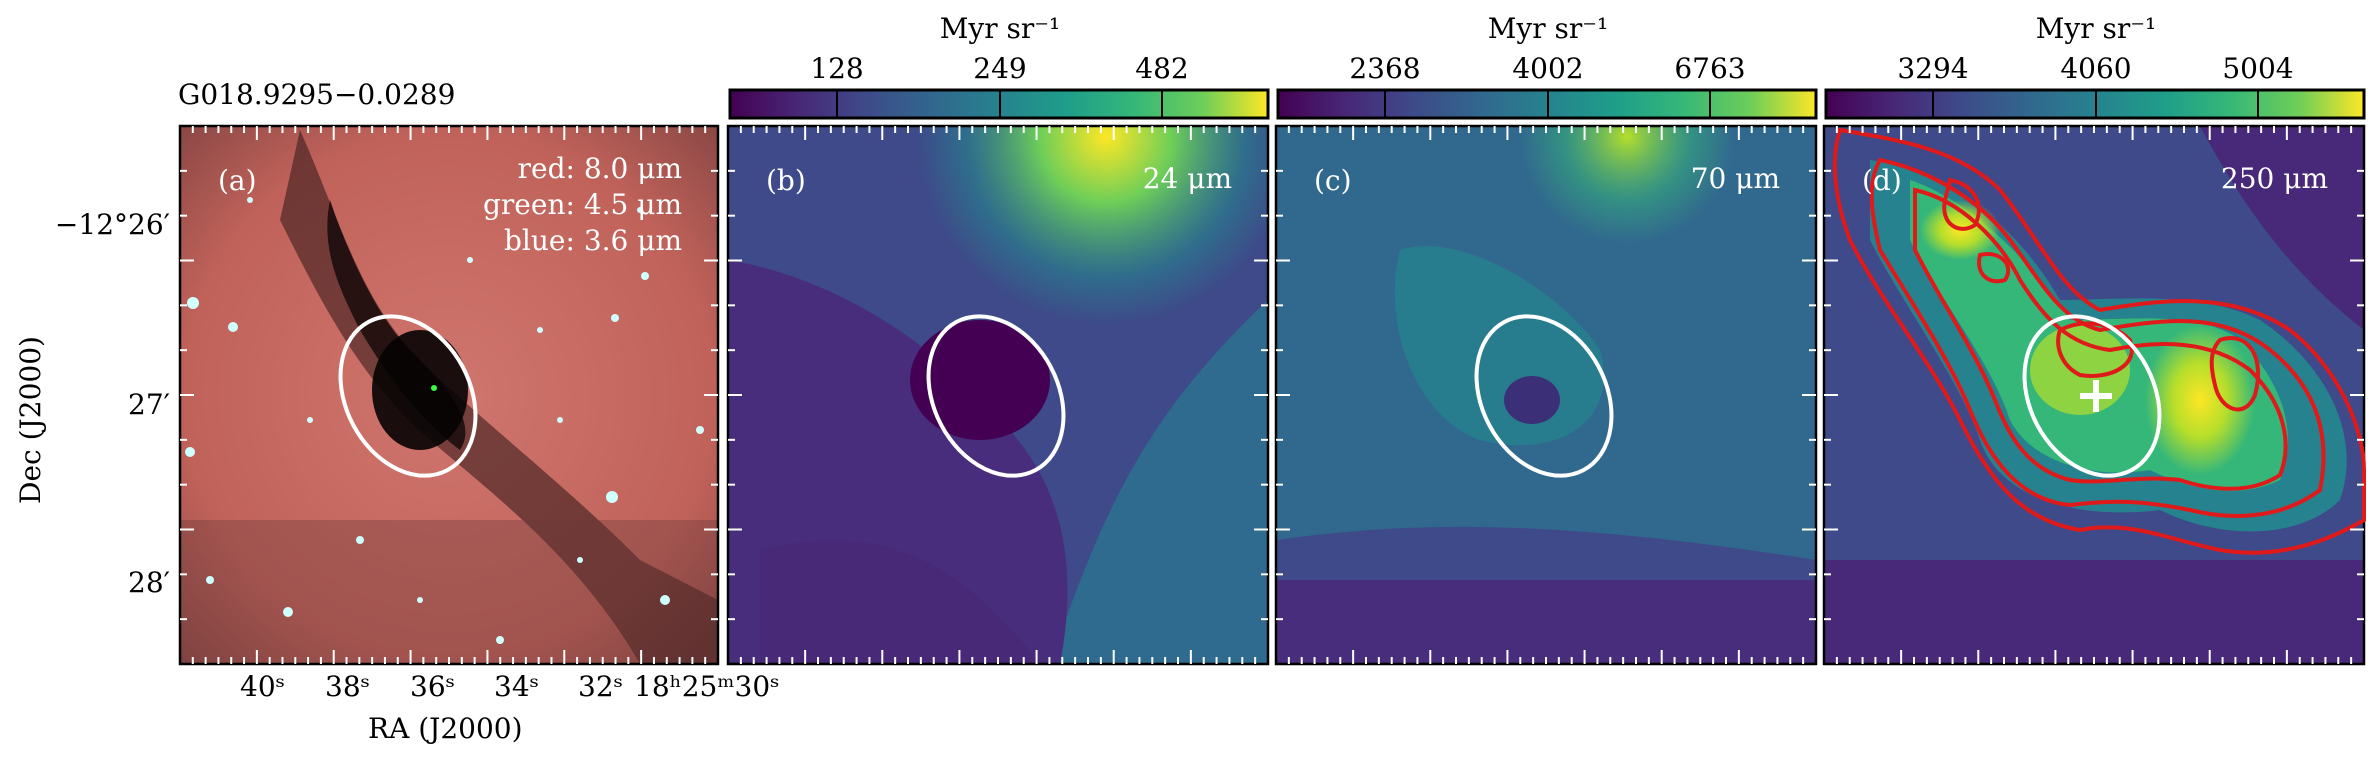  What do you see at coordinates (1187, 178) in the screenshot?
I see `panel-b-band: 24 μm` at bounding box center [1187, 178].